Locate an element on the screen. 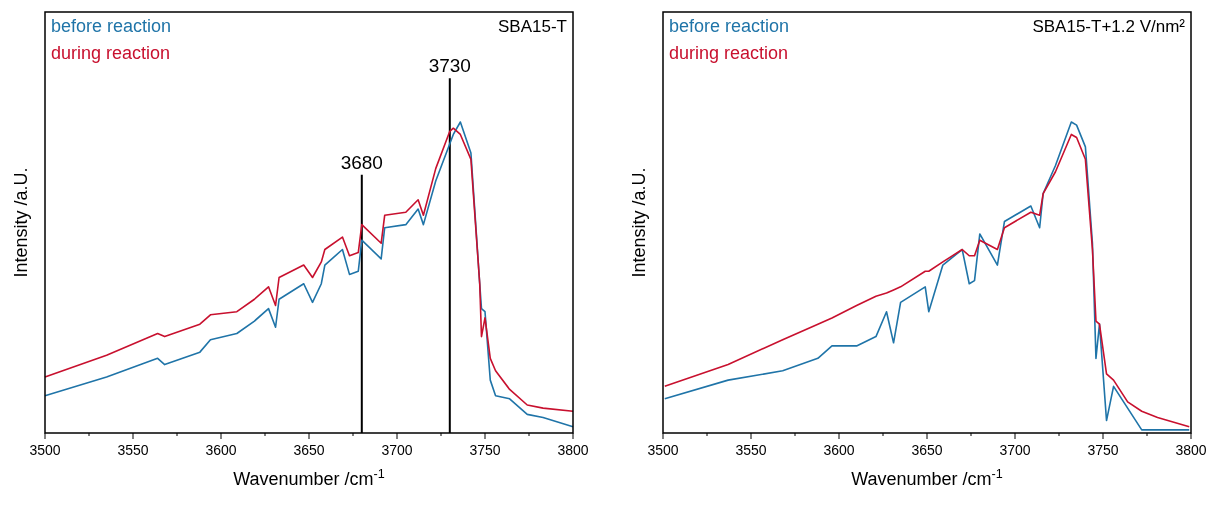  ref-line-label: 3730 is located at coordinates (449, 66).